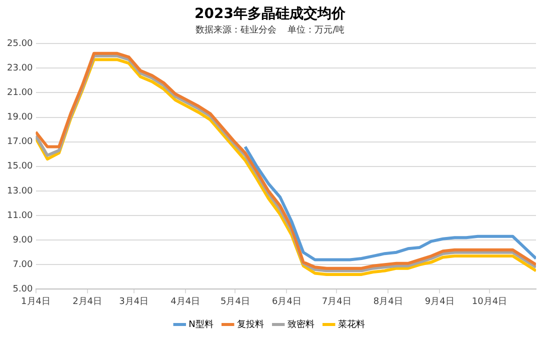 The height and width of the screenshot is (341, 554). Describe the element at coordinates (439, 301) in the screenshot. I see `x-tick-label: 9月4日` at that location.